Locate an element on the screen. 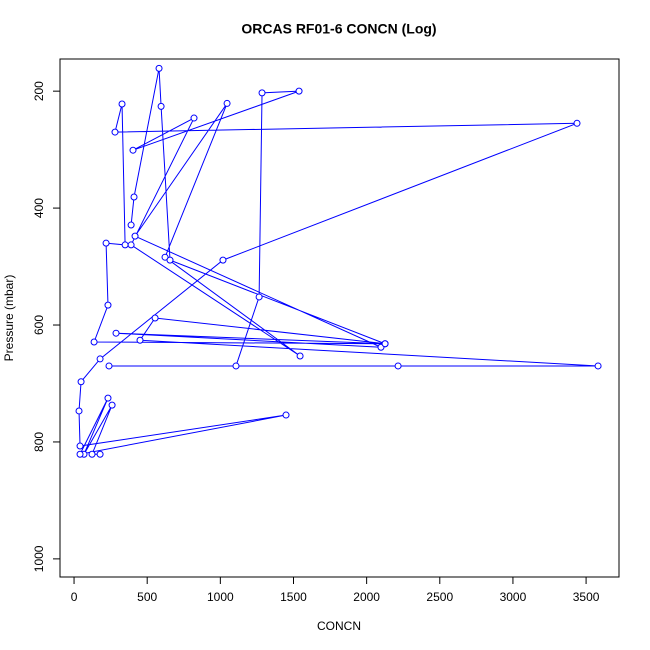  x-tick-label: 3500 is located at coordinates (586, 597).